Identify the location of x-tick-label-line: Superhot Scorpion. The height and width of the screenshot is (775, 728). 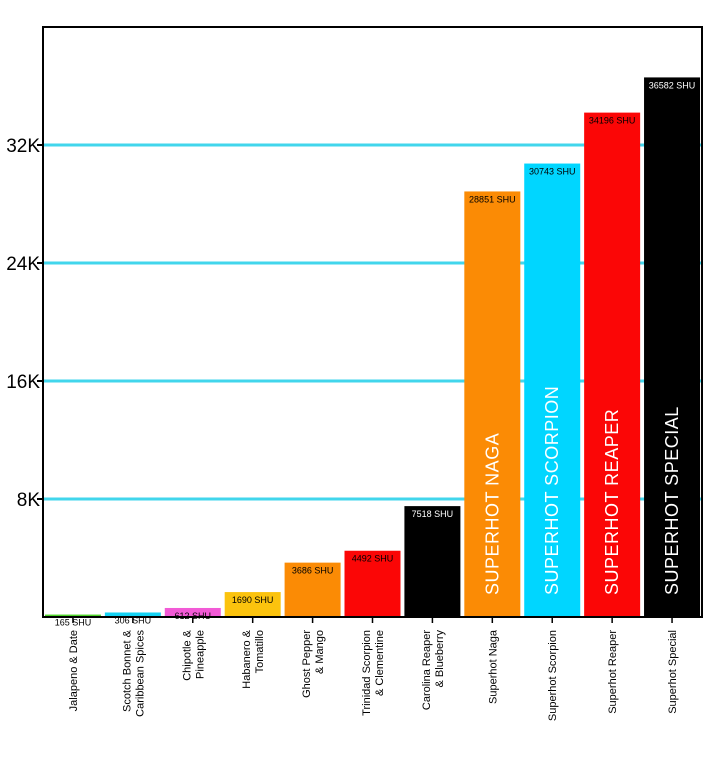
(553, 675).